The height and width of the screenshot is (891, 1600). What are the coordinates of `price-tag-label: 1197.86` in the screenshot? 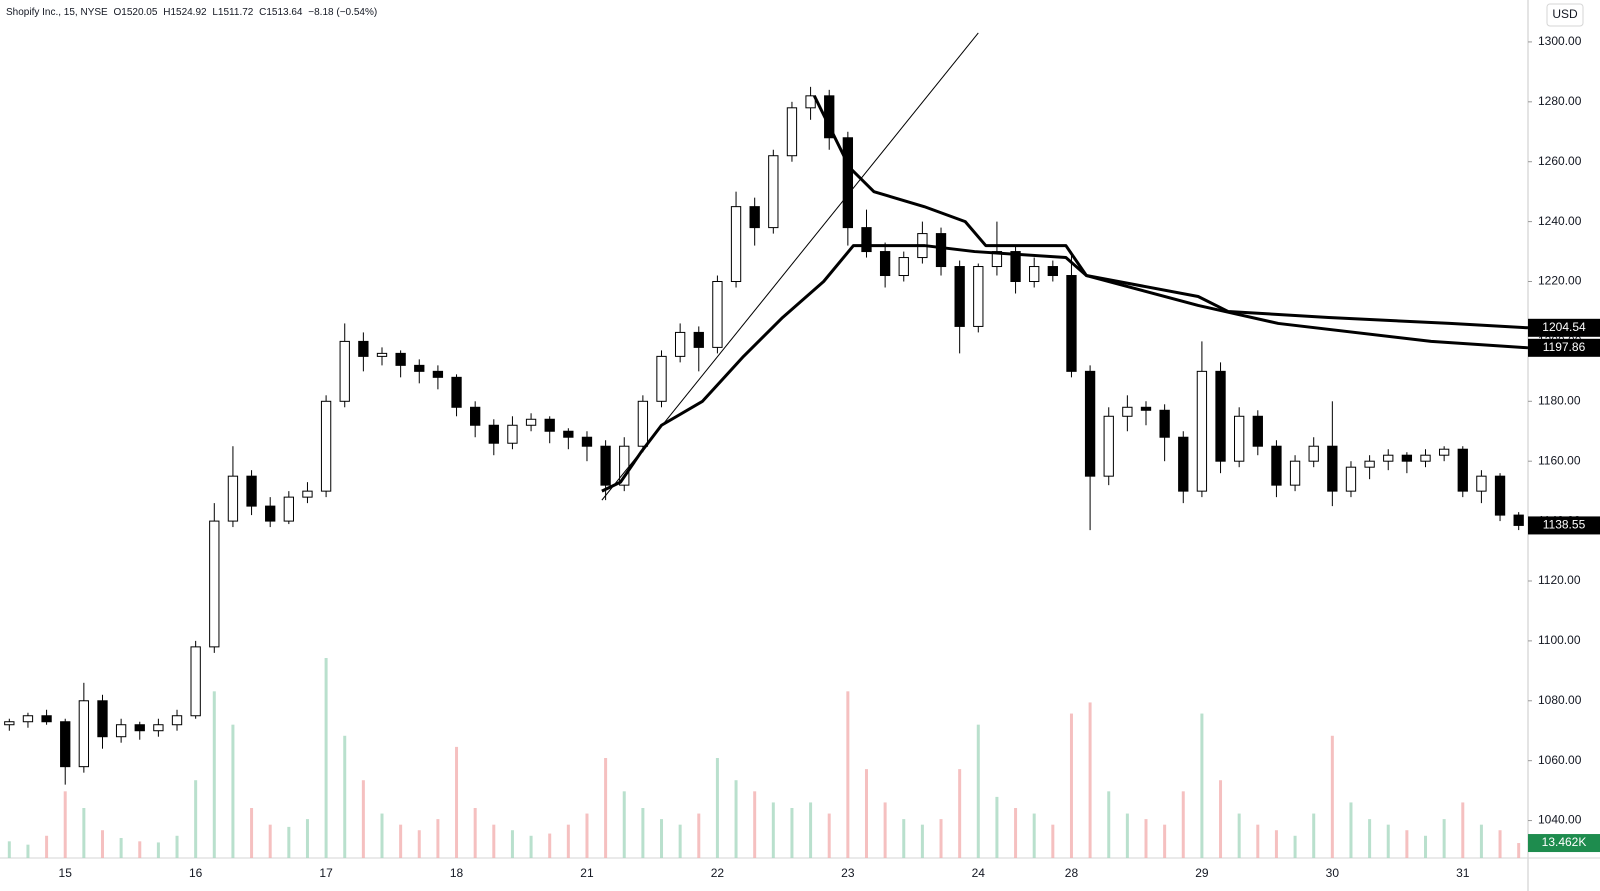 It's located at (1564, 347).